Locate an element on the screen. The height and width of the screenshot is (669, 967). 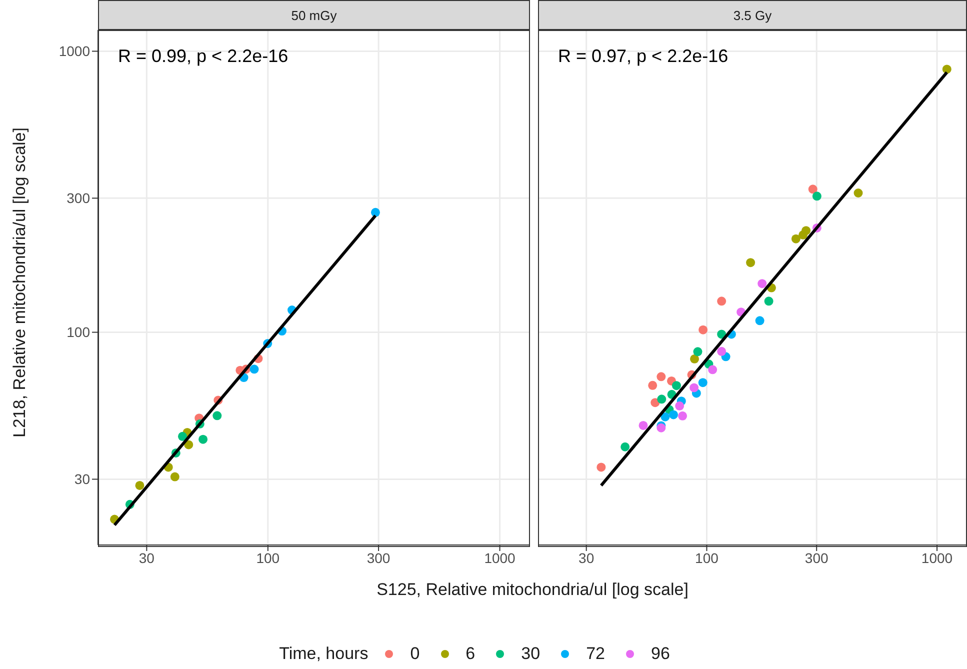
y-tick-label: 30 is located at coordinates (82, 479).